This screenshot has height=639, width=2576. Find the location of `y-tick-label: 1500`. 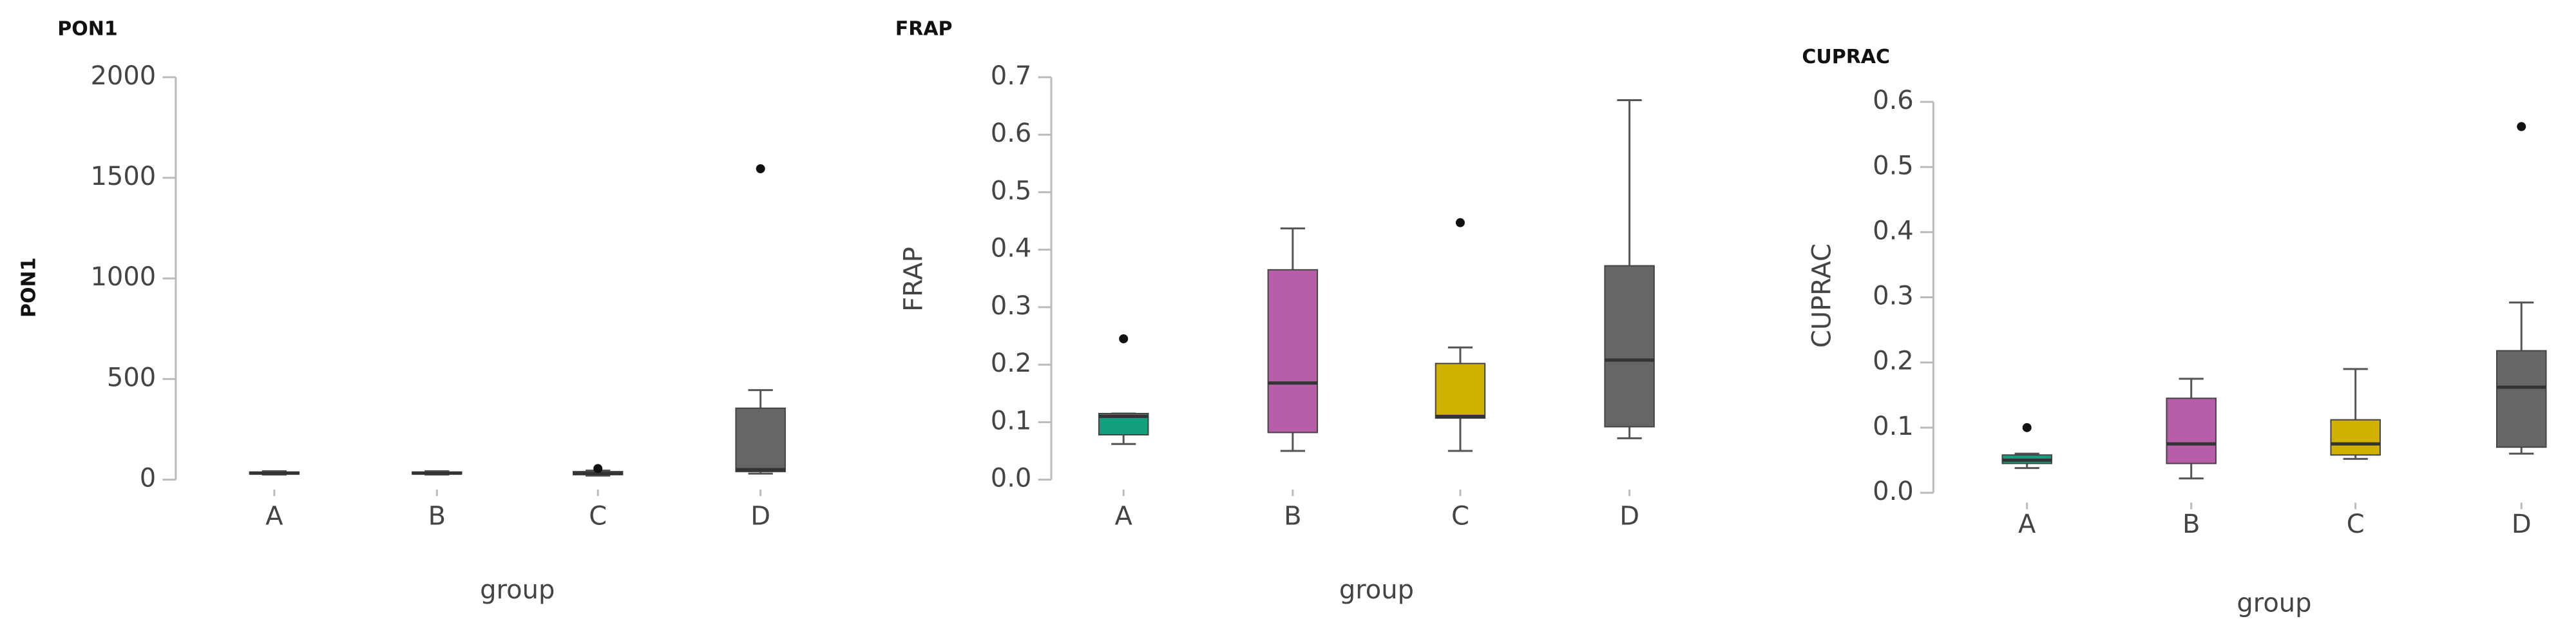

y-tick-label: 1500 is located at coordinates (123, 176).